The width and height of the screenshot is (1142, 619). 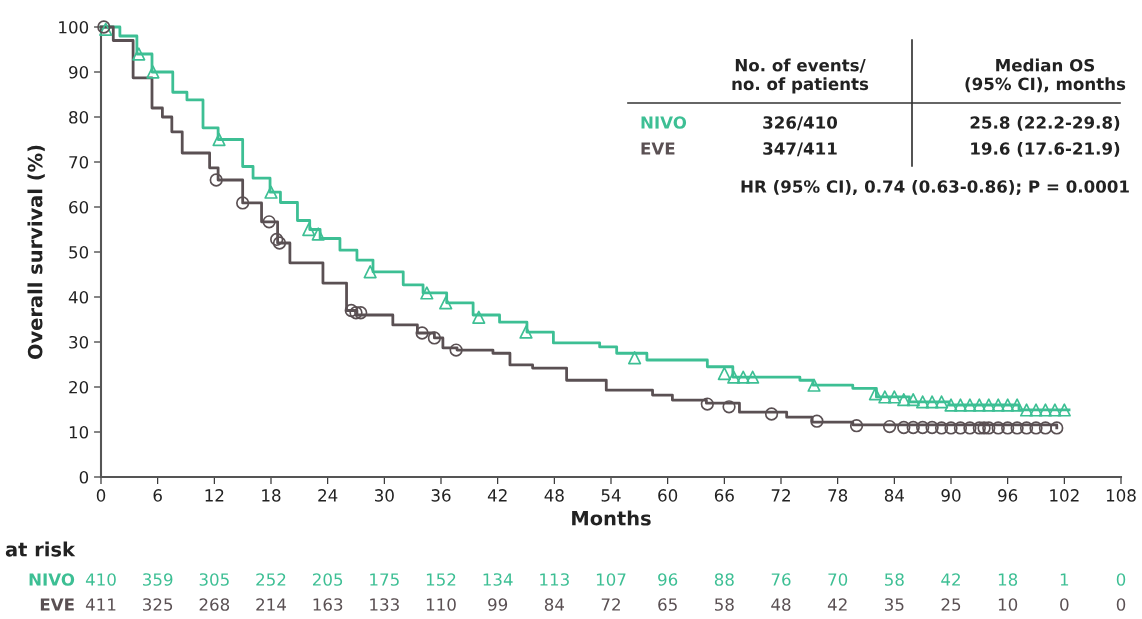 What do you see at coordinates (327, 579) in the screenshot?
I see `text: 205` at bounding box center [327, 579].